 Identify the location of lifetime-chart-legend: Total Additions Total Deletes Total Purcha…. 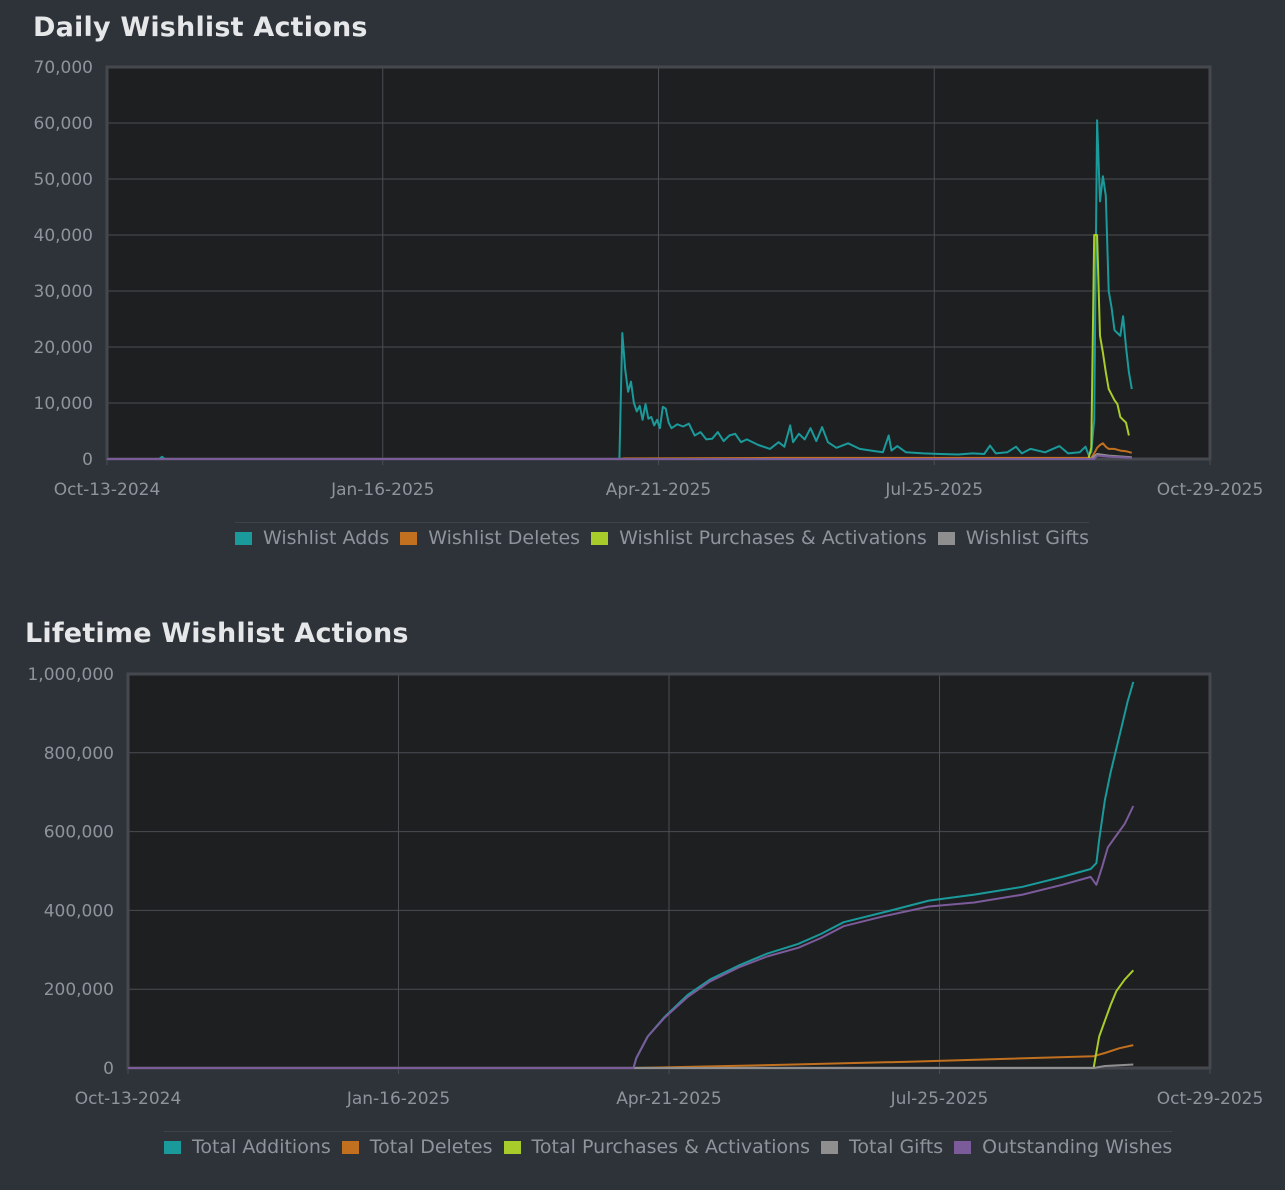
(668, 1144).